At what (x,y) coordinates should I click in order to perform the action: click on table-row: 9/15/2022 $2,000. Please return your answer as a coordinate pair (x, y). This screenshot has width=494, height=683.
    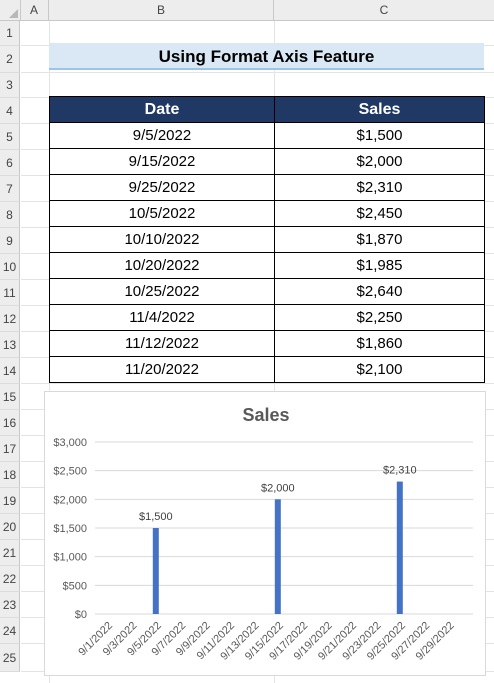
    Looking at the image, I should click on (267, 161).